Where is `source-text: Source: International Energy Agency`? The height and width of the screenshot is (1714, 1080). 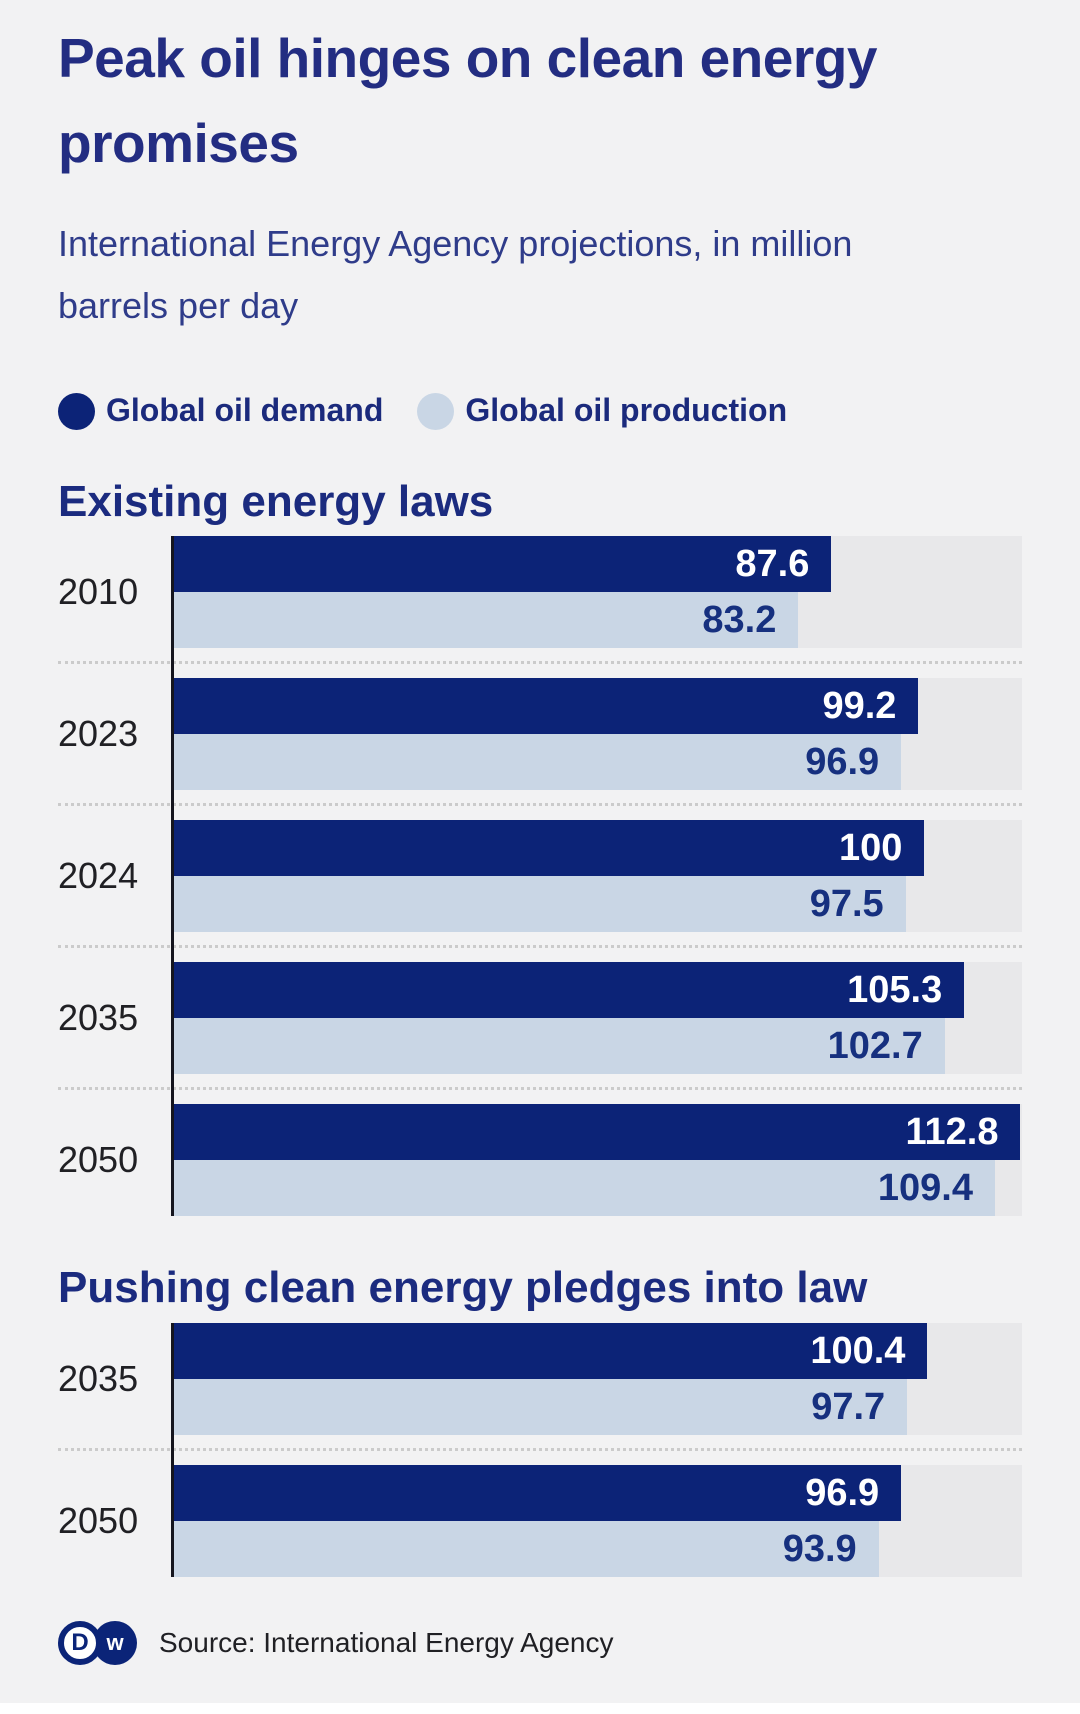
source-text: Source: International Energy Agency is located at coordinates (386, 1643).